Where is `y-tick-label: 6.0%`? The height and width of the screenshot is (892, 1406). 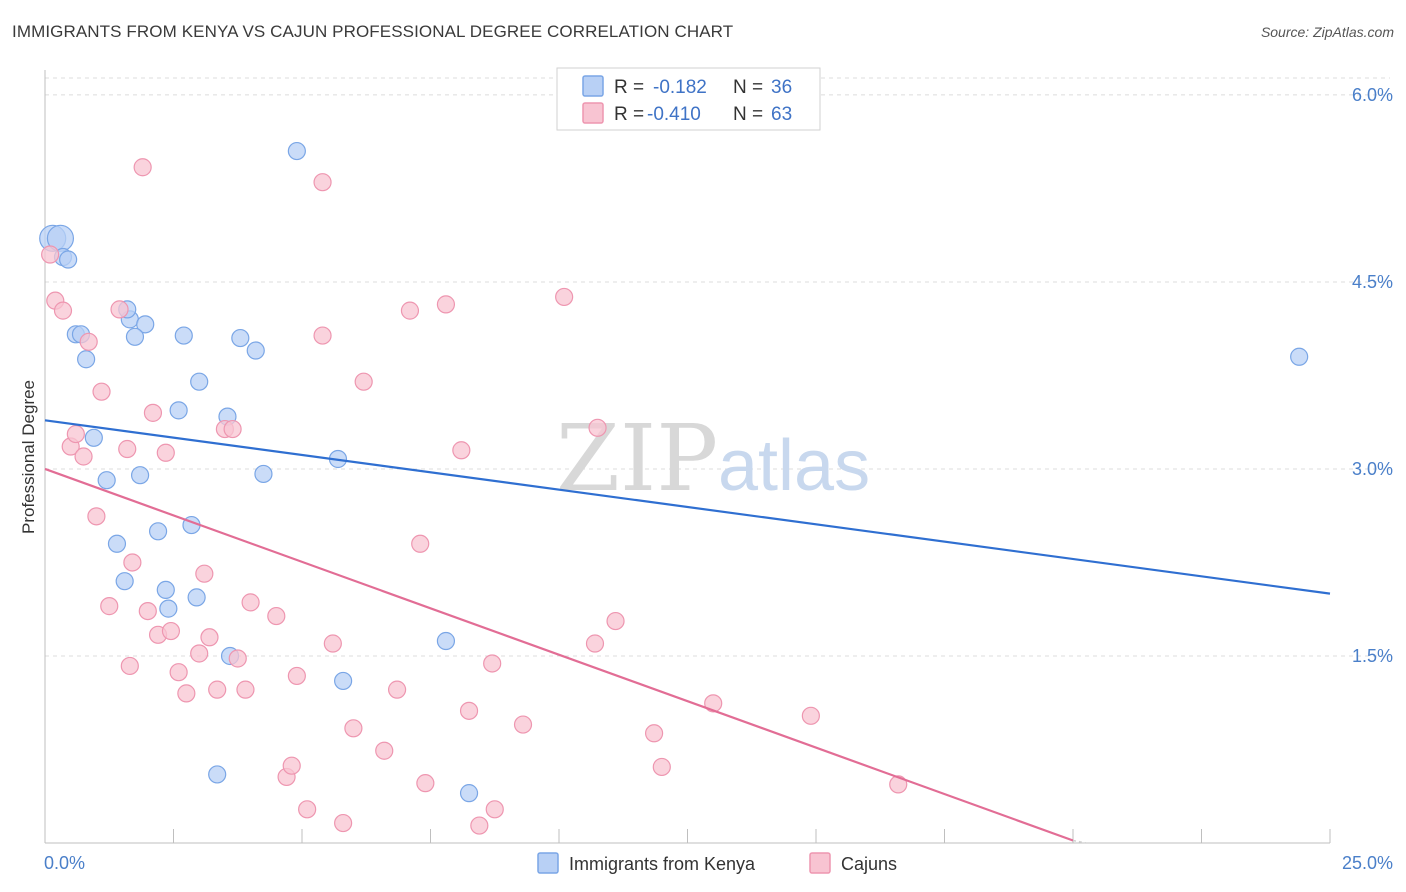
y-tick-label: 6.0% is located at coordinates (1372, 95).